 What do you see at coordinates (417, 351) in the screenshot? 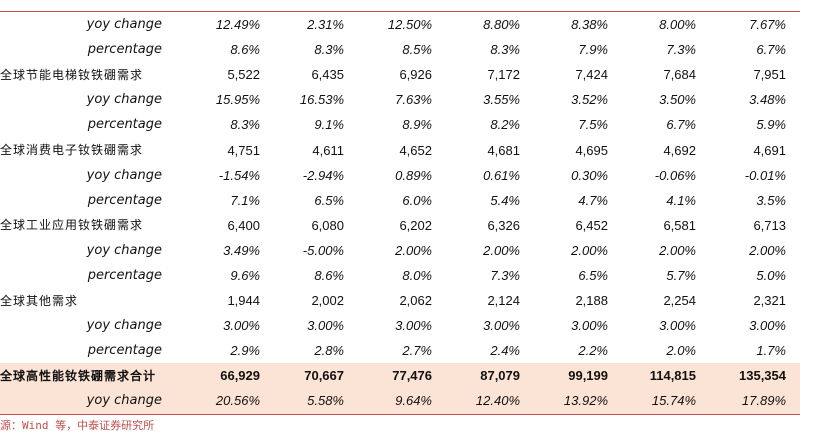
I see `table-cell: 2.7%` at bounding box center [417, 351].